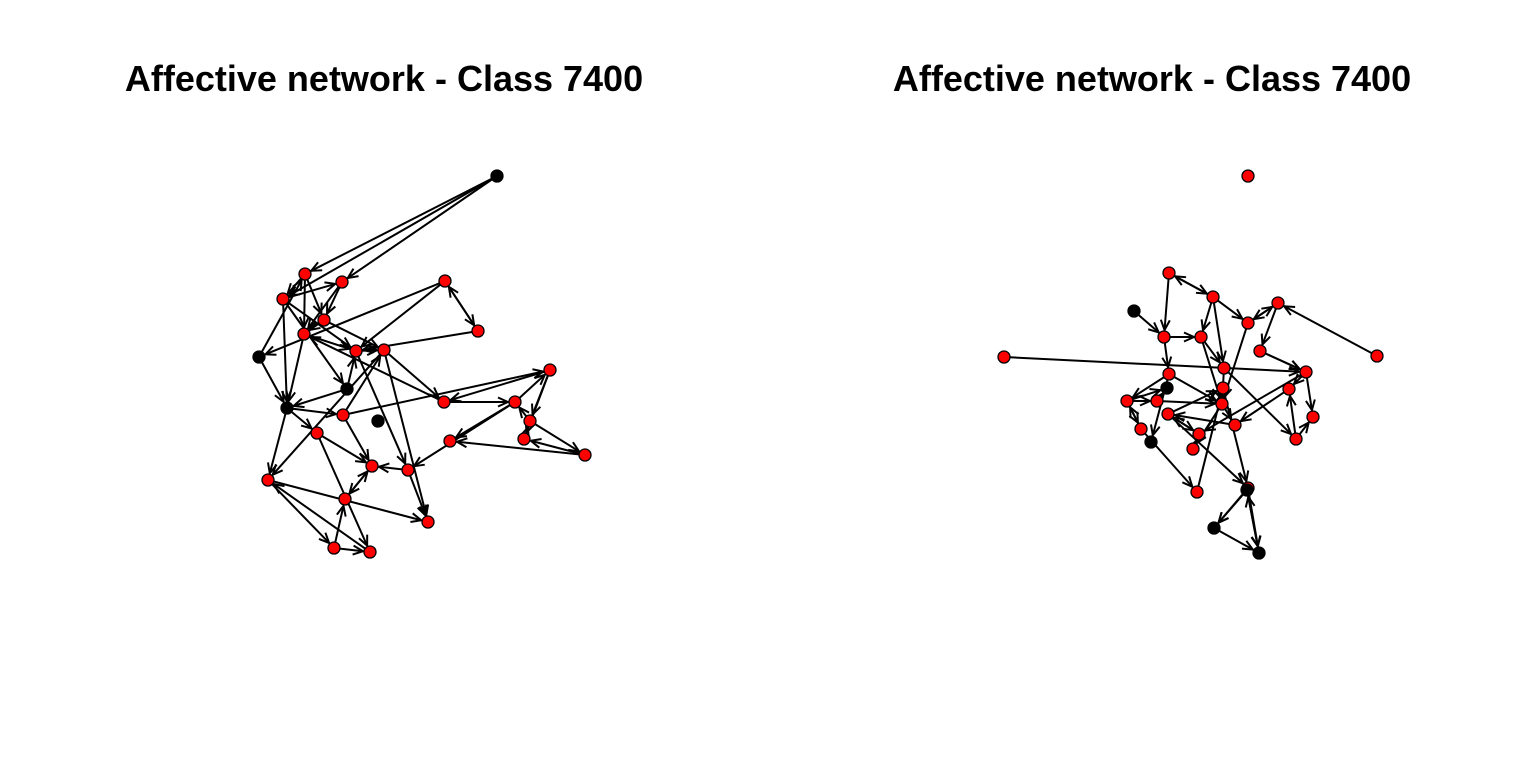 This screenshot has width=1536, height=768. What do you see at coordinates (384, 78) in the screenshot?
I see `panel-title: Affective network - Class 7400` at bounding box center [384, 78].